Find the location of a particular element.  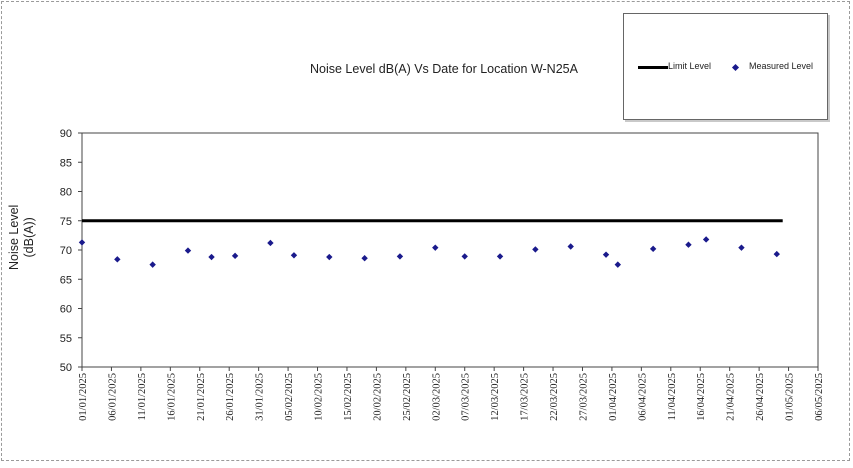

y-tick-label: 65 is located at coordinates (66, 280).